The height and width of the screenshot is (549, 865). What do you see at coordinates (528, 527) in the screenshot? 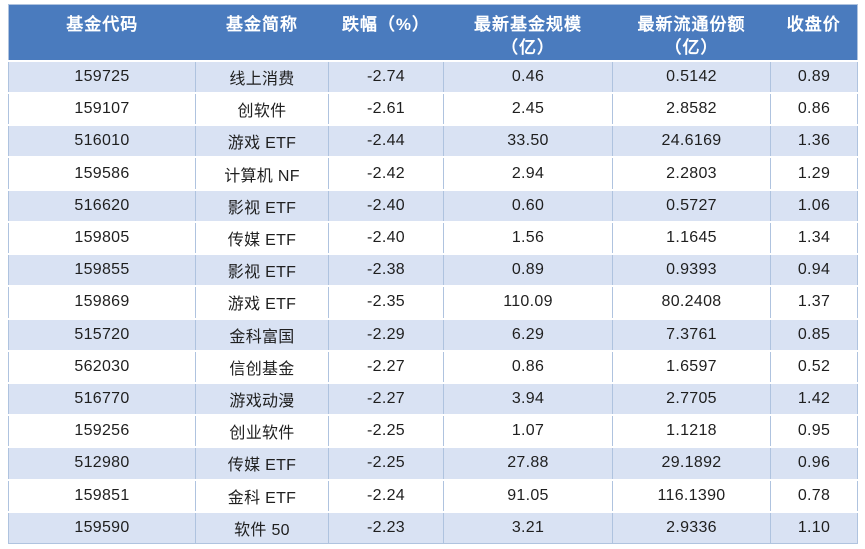
I see `table-cell: 3.21` at bounding box center [528, 527].